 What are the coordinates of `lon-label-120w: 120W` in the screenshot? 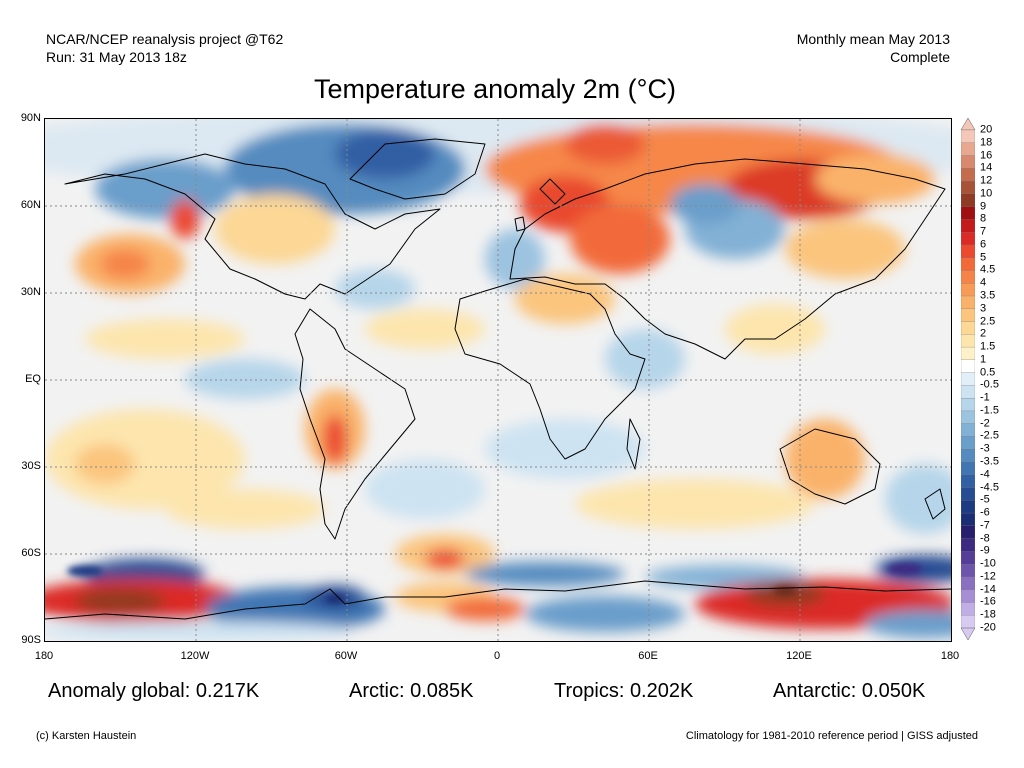 It's located at (195, 656).